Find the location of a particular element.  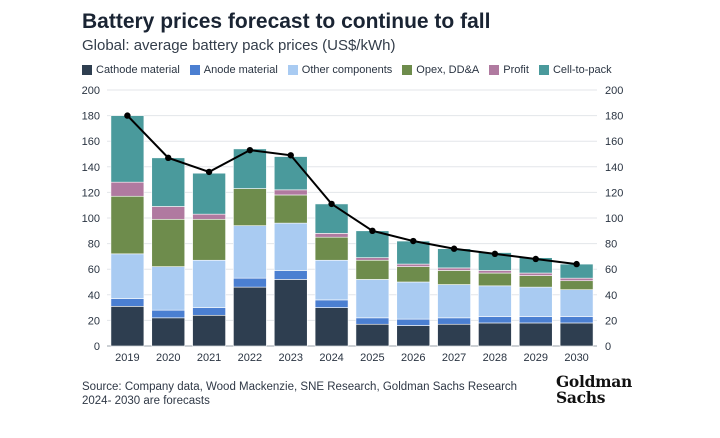

legend-label: Other components is located at coordinates (347, 70).